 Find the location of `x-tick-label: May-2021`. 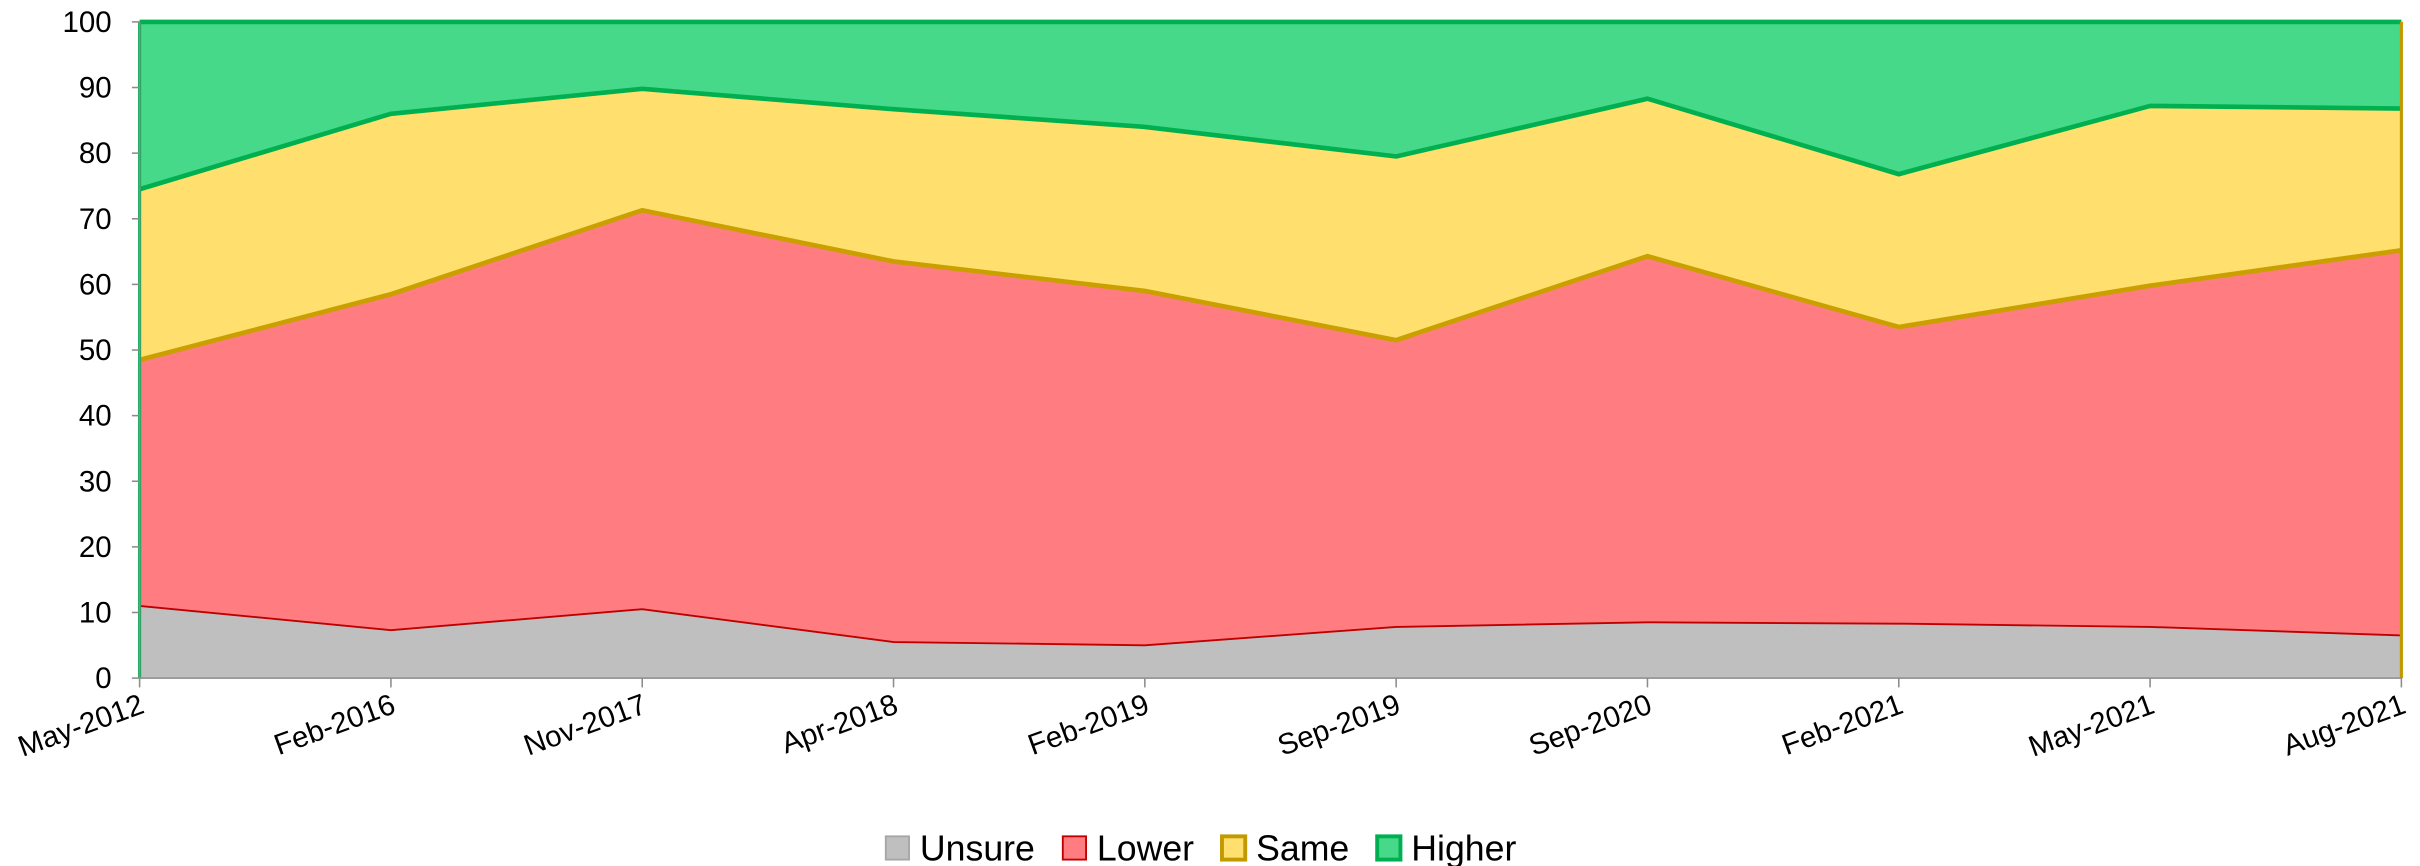

x-tick-label: May-2021 is located at coordinates (2091, 726).